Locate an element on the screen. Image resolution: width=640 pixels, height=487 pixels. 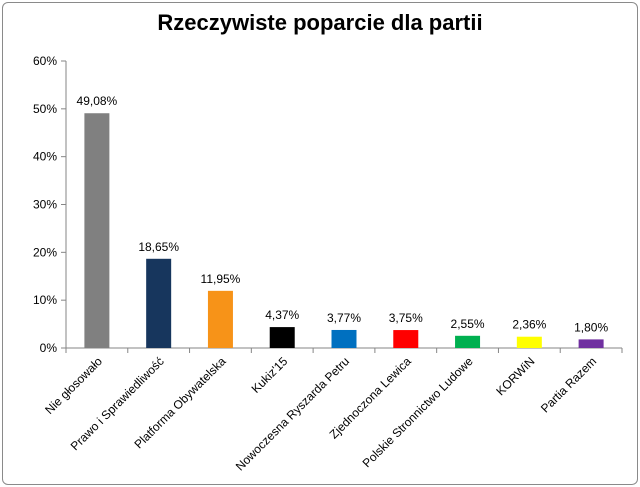
data-label: 49,08% is located at coordinates (97, 101).